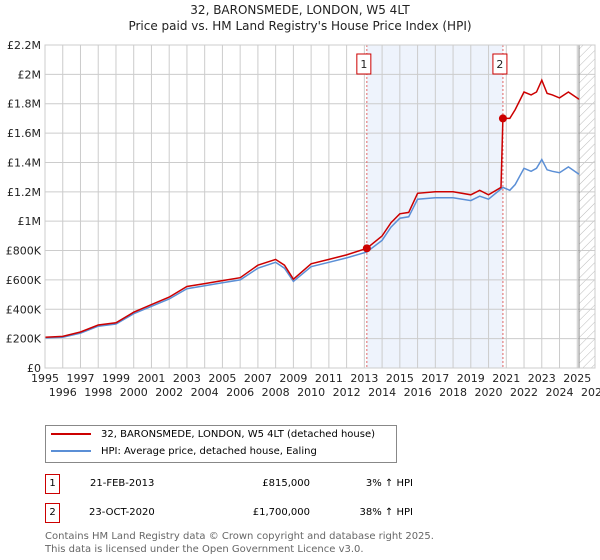 Image resolution: width=600 pixels, height=560 pixels. I want to click on x-tick-label: 2016, so click(418, 392).